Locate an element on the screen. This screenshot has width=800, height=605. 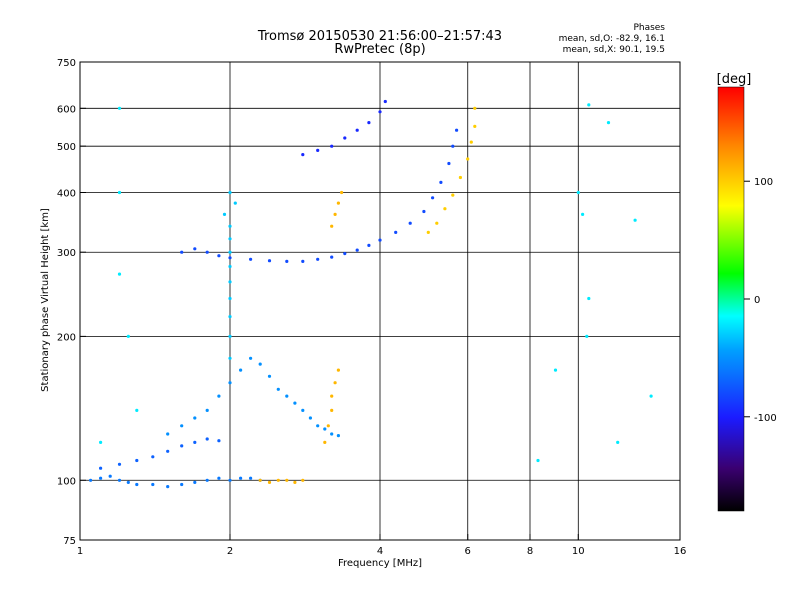
x-tick-label: 16 is located at coordinates (680, 551).